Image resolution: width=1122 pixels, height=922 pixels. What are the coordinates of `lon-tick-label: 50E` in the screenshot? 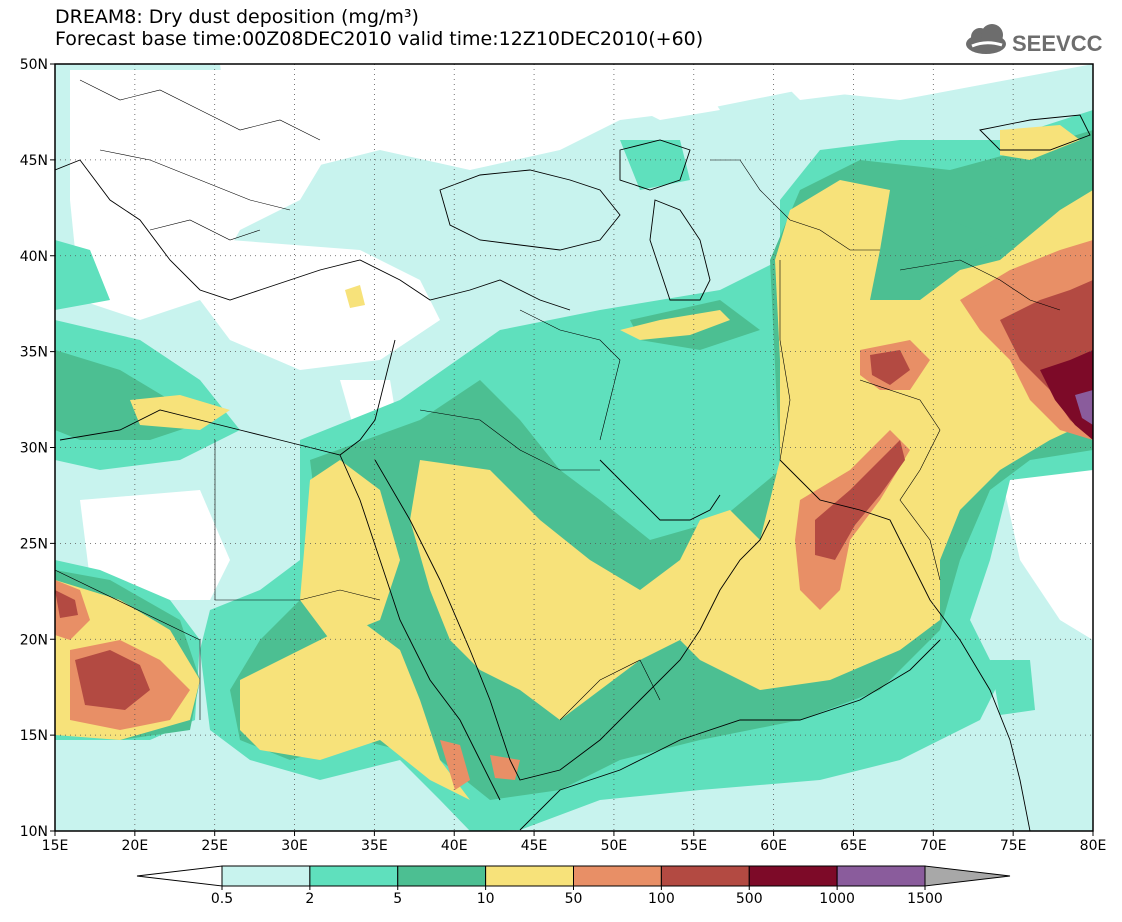 It's located at (614, 846).